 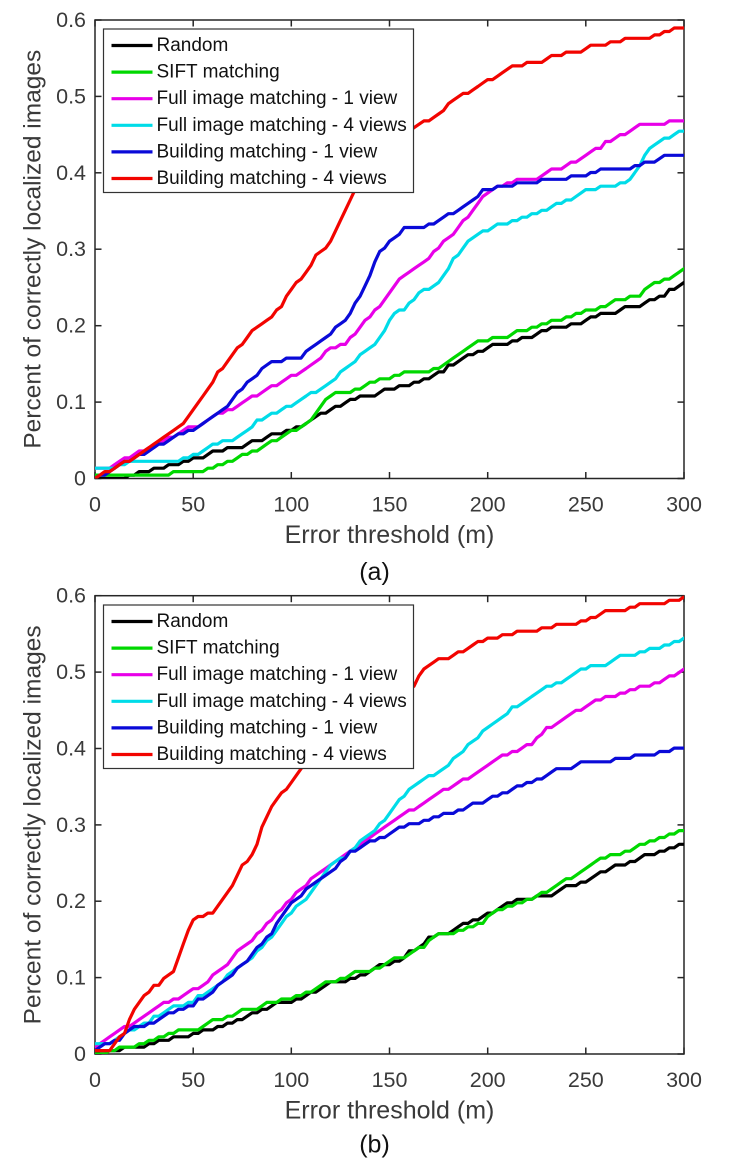 What do you see at coordinates (374, 1144) in the screenshot?
I see `svg-text: (b)` at bounding box center [374, 1144].